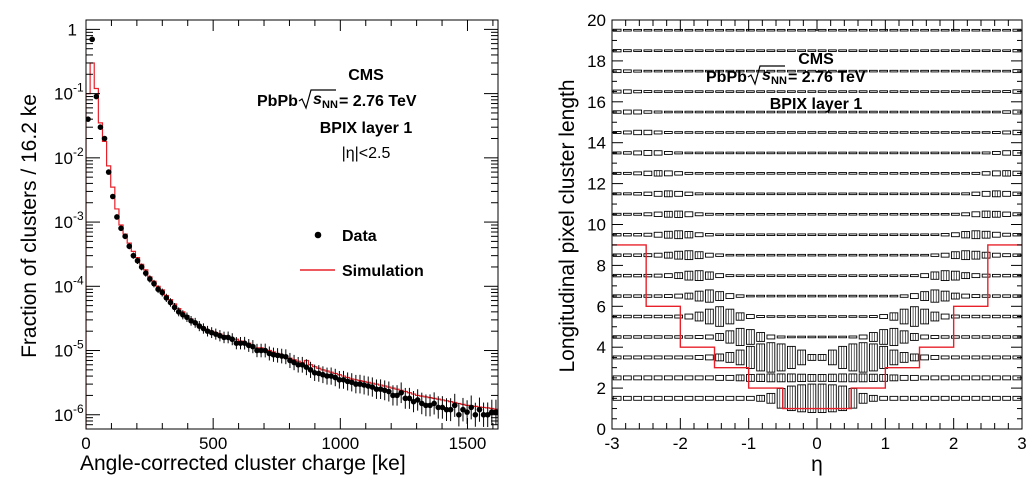  What do you see at coordinates (611, 443) in the screenshot?
I see `eta-tick-label: -3` at bounding box center [611, 443].